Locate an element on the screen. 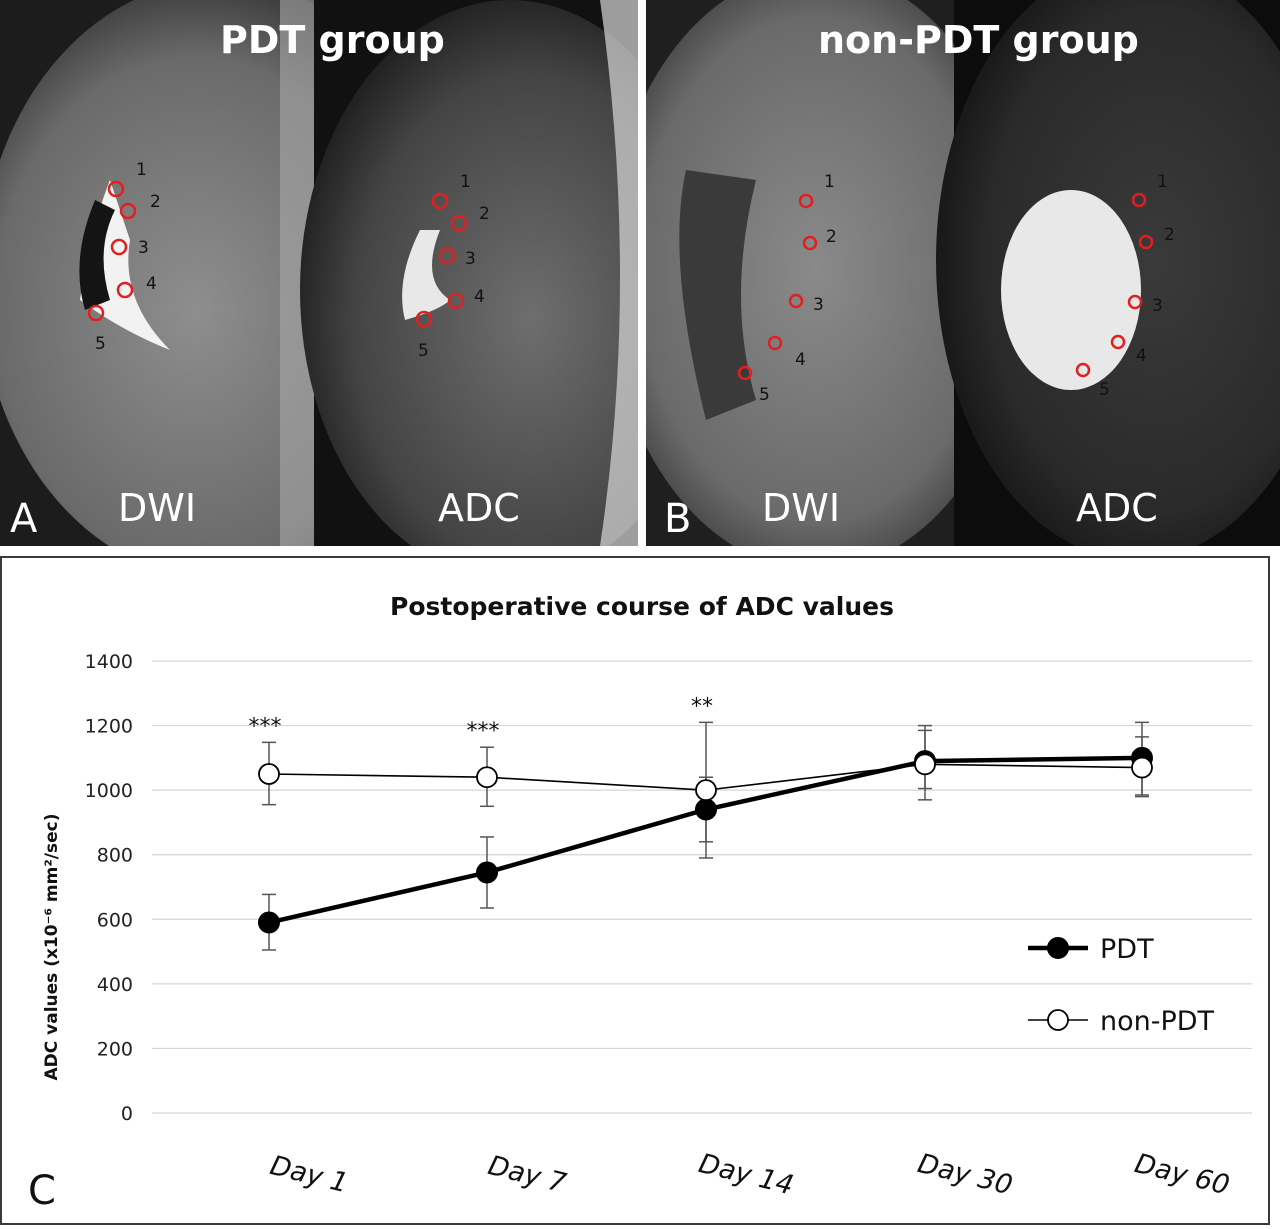 The width and height of the screenshot is (1280, 1229). legend-non-pdt-marker is located at coordinates (1058, 1020).